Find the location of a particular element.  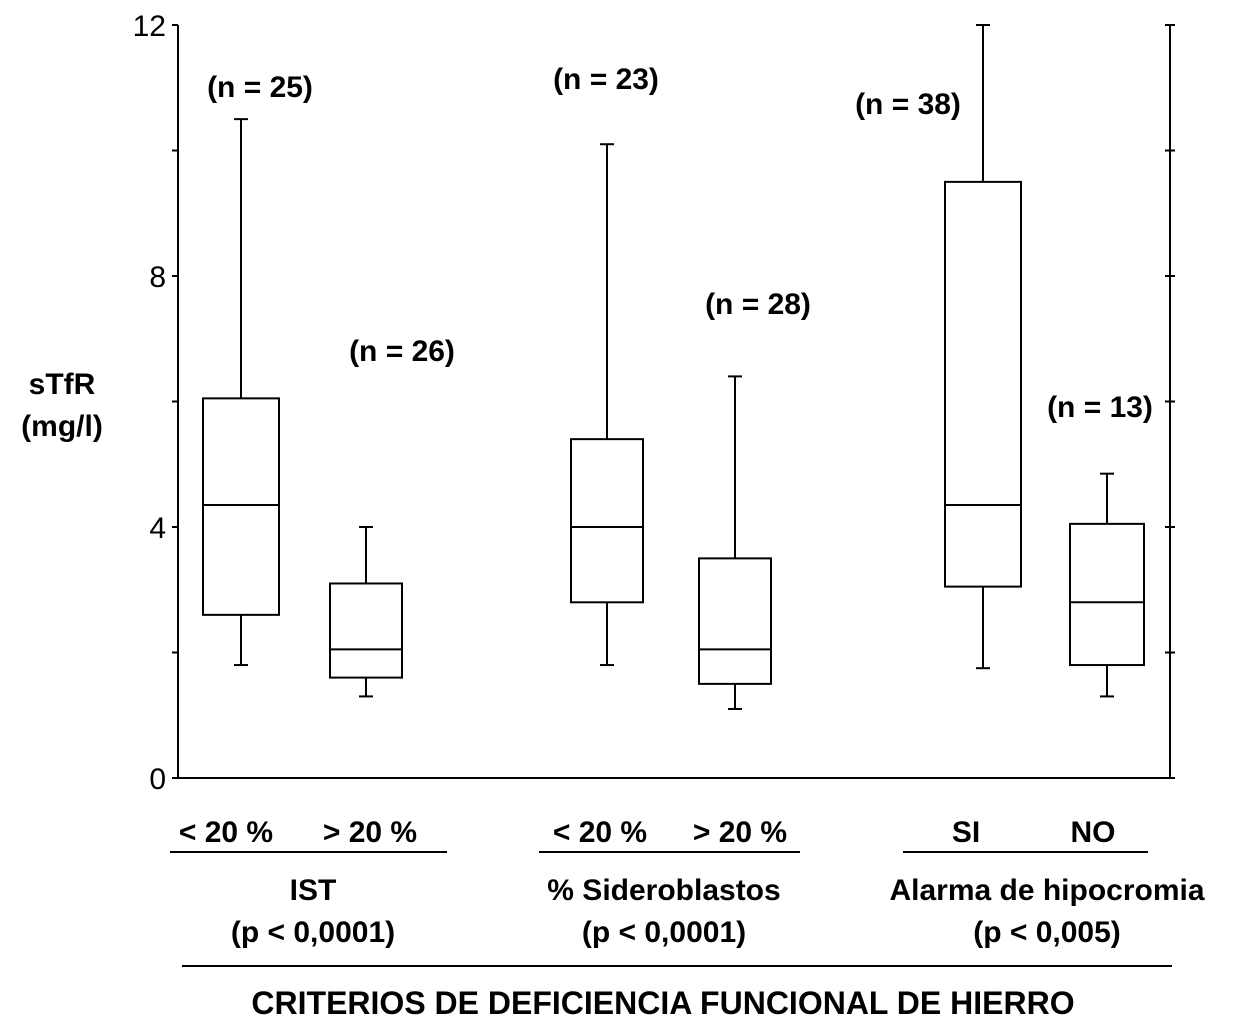

y-tick-label: 4 is located at coordinates (157, 528).